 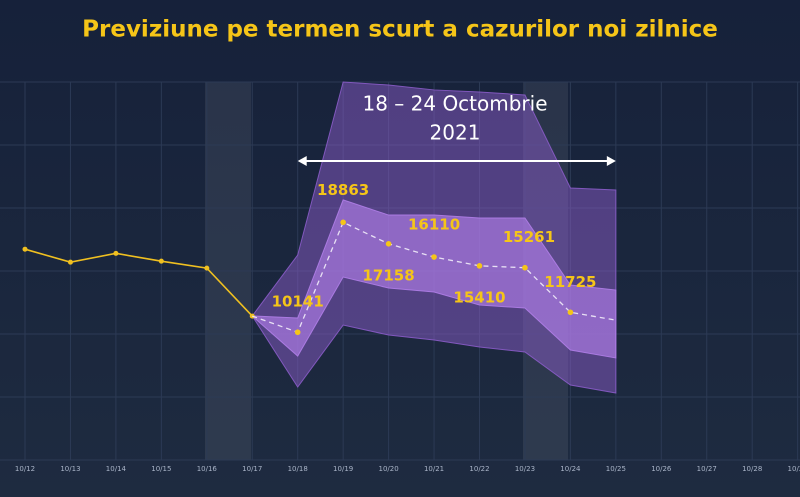 I want to click on value-label: 15410, so click(x=479, y=297).